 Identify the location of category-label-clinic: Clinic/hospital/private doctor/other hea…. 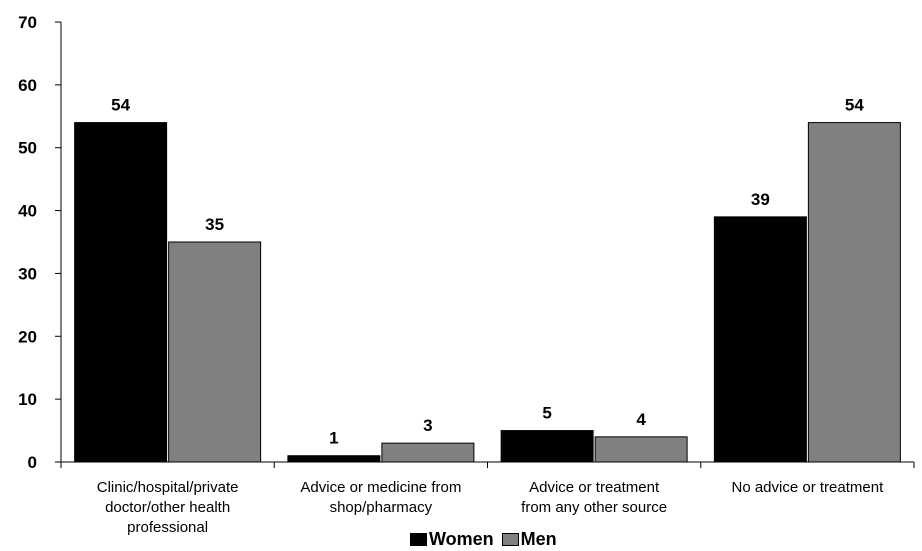
(167, 507).